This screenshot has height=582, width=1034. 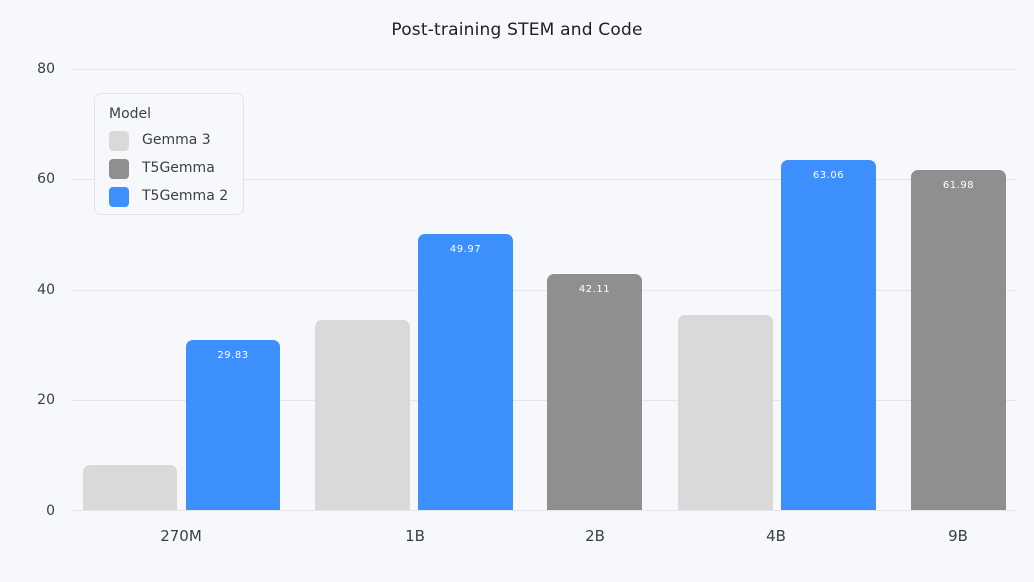 What do you see at coordinates (958, 536) in the screenshot?
I see `x-tick-label: 9B` at bounding box center [958, 536].